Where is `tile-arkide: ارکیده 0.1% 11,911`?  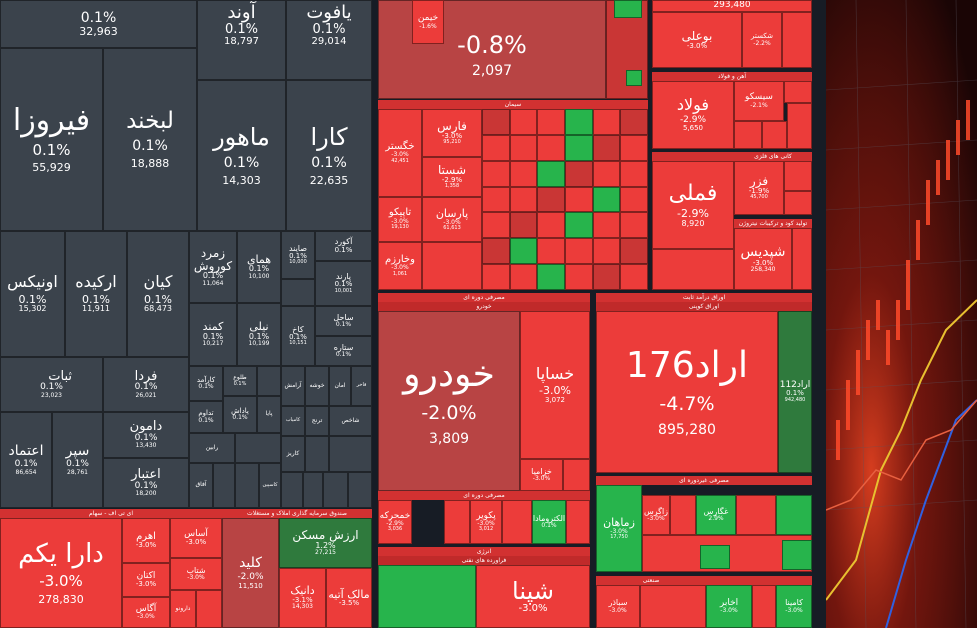 tile-arkide: ارکیده 0.1% 11,911 is located at coordinates (96, 294).